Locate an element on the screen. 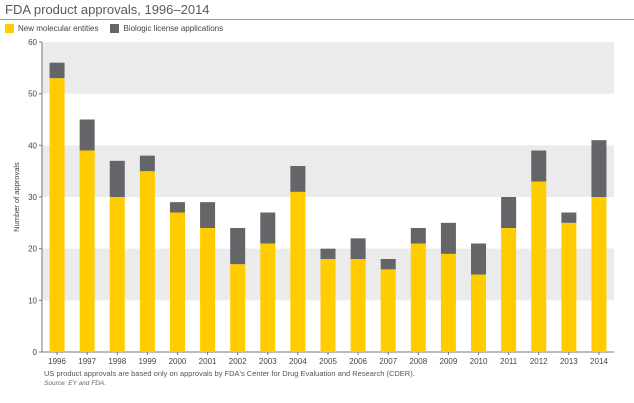 This screenshot has width=634, height=403. bar-nme-2014 is located at coordinates (599, 274).